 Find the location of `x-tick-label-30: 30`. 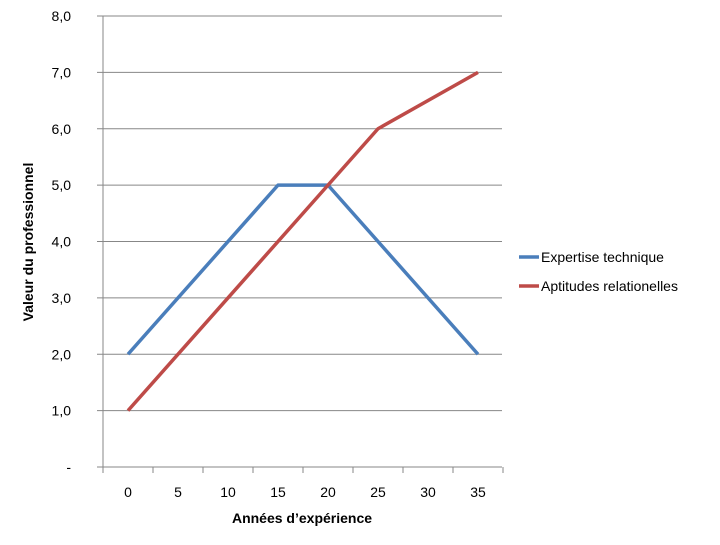

x-tick-label-30: 30 is located at coordinates (428, 492).